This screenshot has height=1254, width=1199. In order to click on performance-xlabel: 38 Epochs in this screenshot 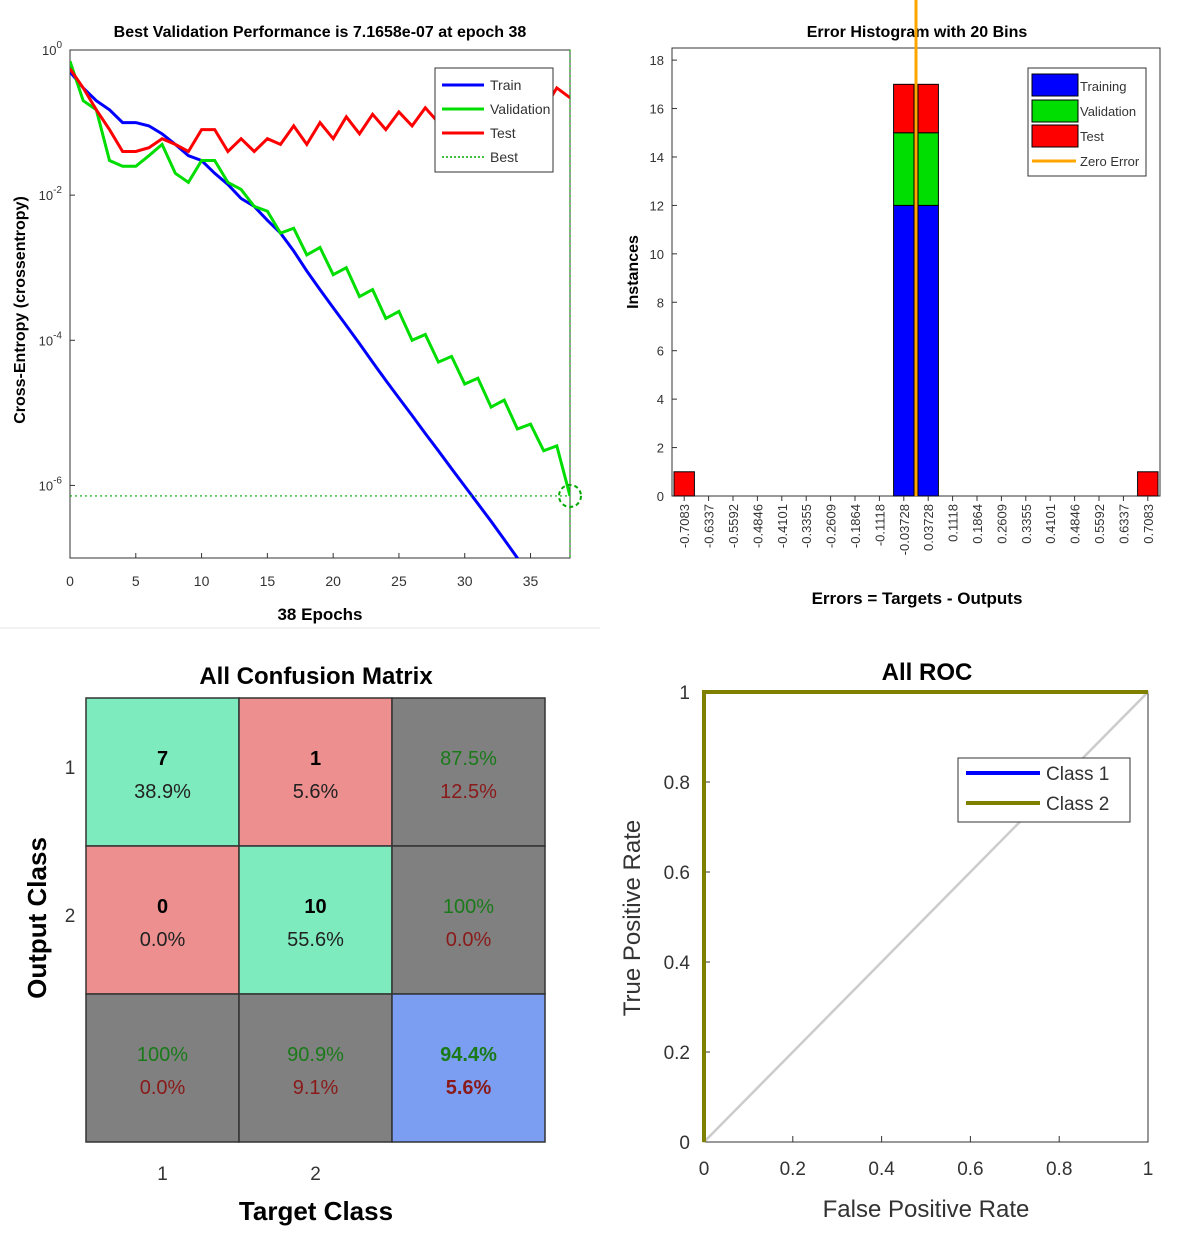, I will do `click(319, 614)`.